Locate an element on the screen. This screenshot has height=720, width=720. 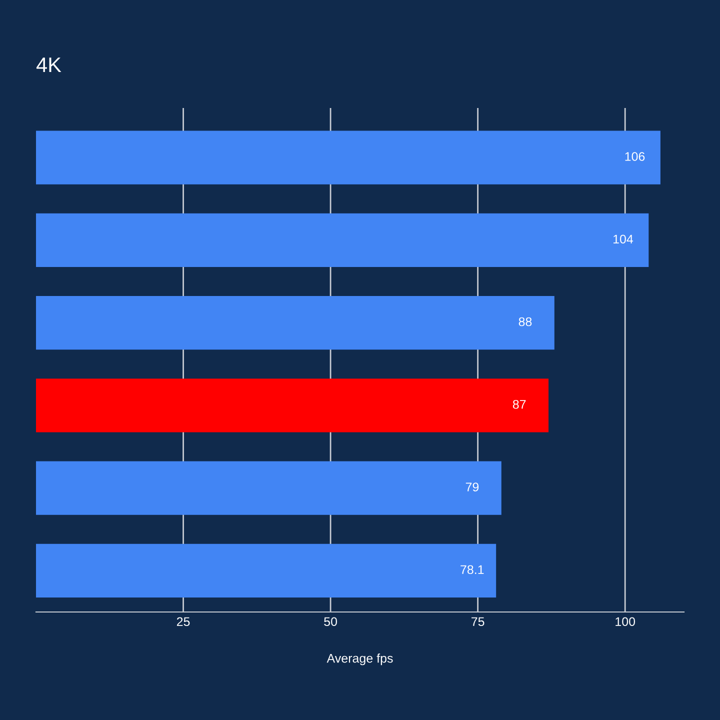
x-tick-label: 100 is located at coordinates (626, 621).